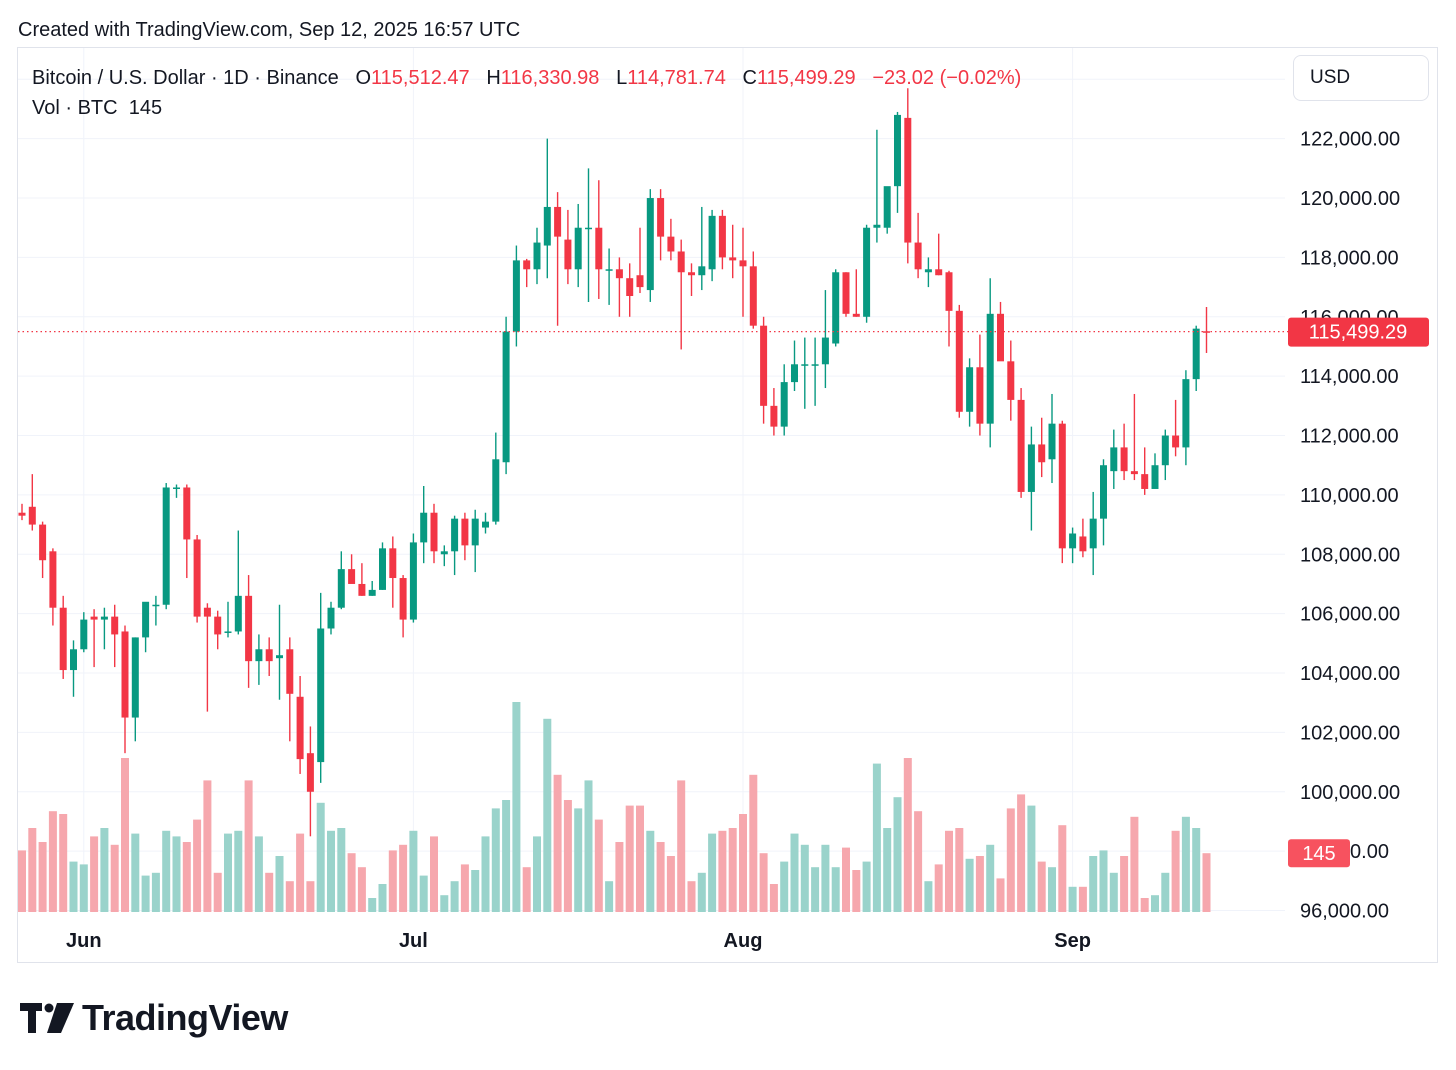 The image size is (1456, 1070). What do you see at coordinates (1350, 674) in the screenshot?
I see `y-tick-label: 104,000.00` at bounding box center [1350, 674].